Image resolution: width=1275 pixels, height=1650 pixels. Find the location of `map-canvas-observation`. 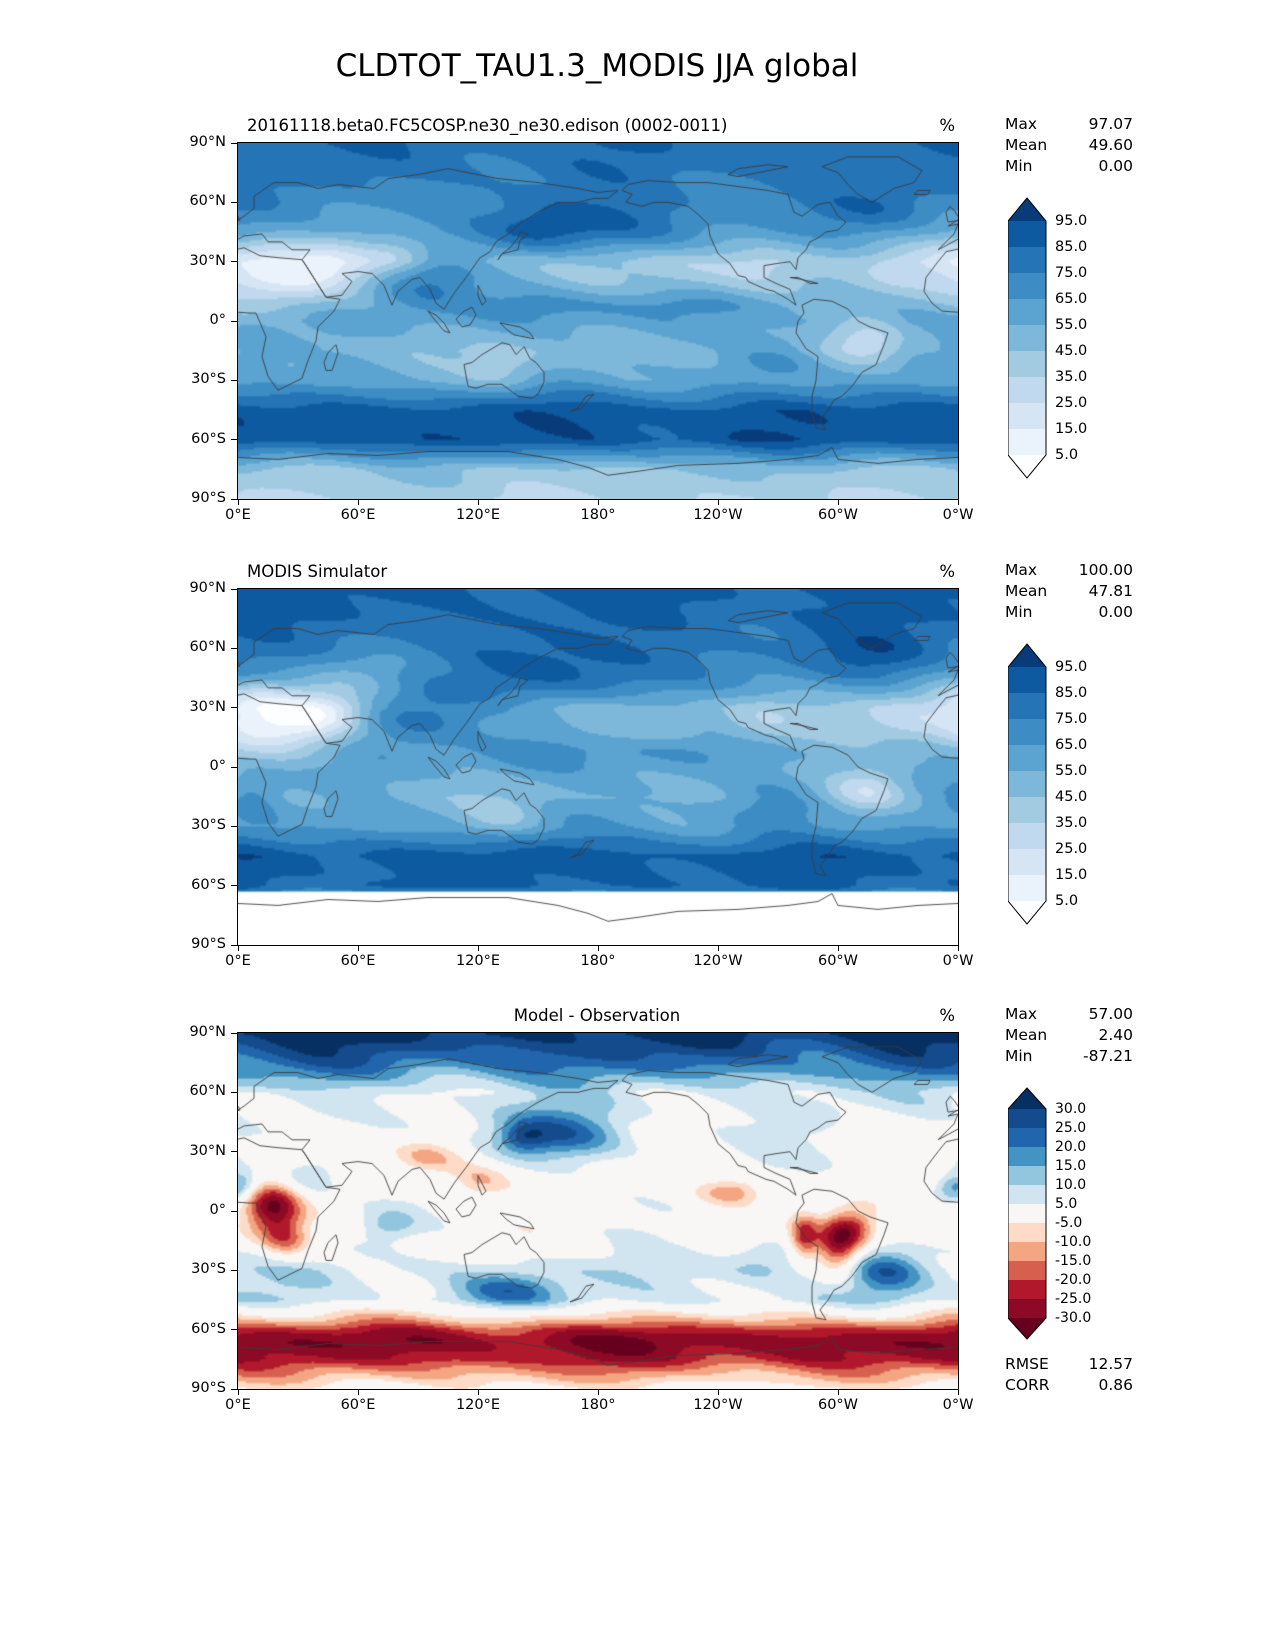

map-canvas-observation is located at coordinates (598, 767).